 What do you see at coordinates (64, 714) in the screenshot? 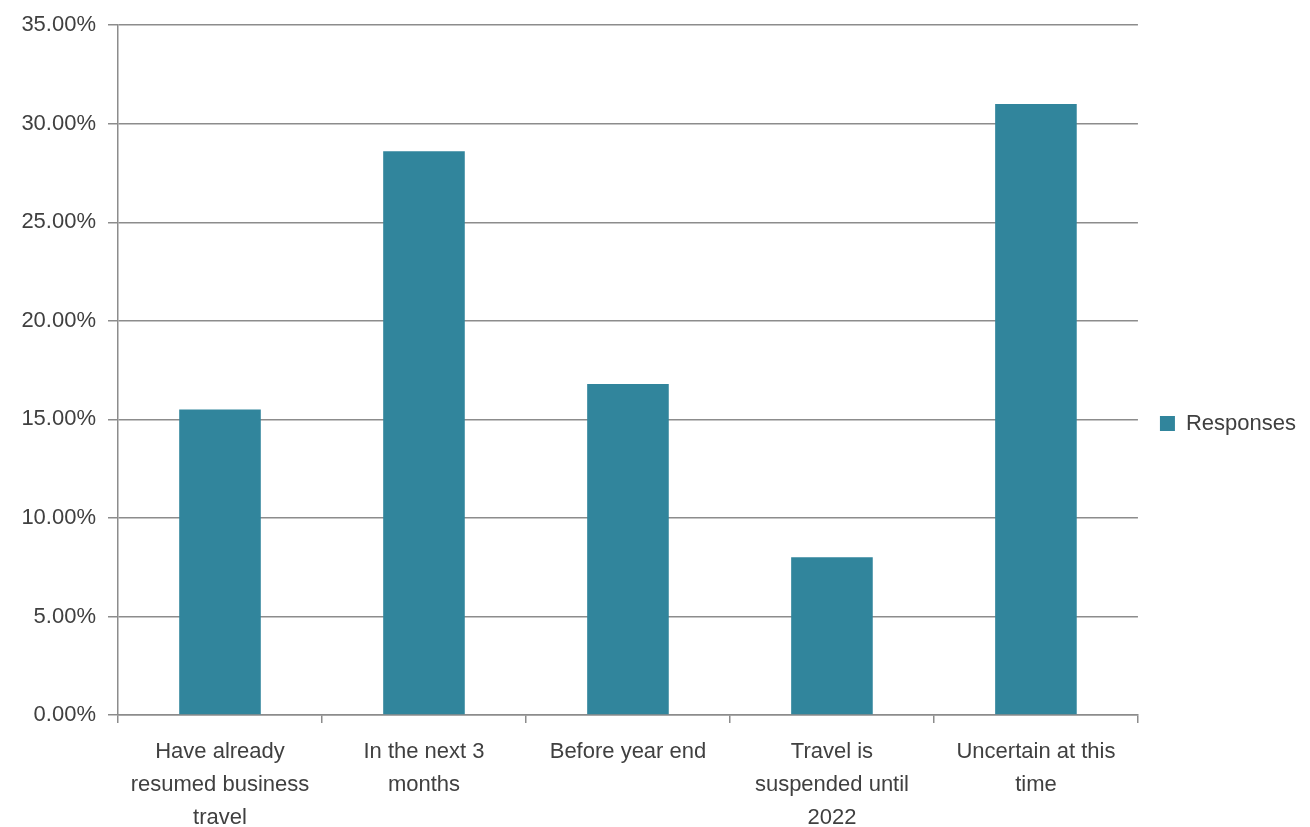
I see `y-tick-label: 0.00%` at bounding box center [64, 714].